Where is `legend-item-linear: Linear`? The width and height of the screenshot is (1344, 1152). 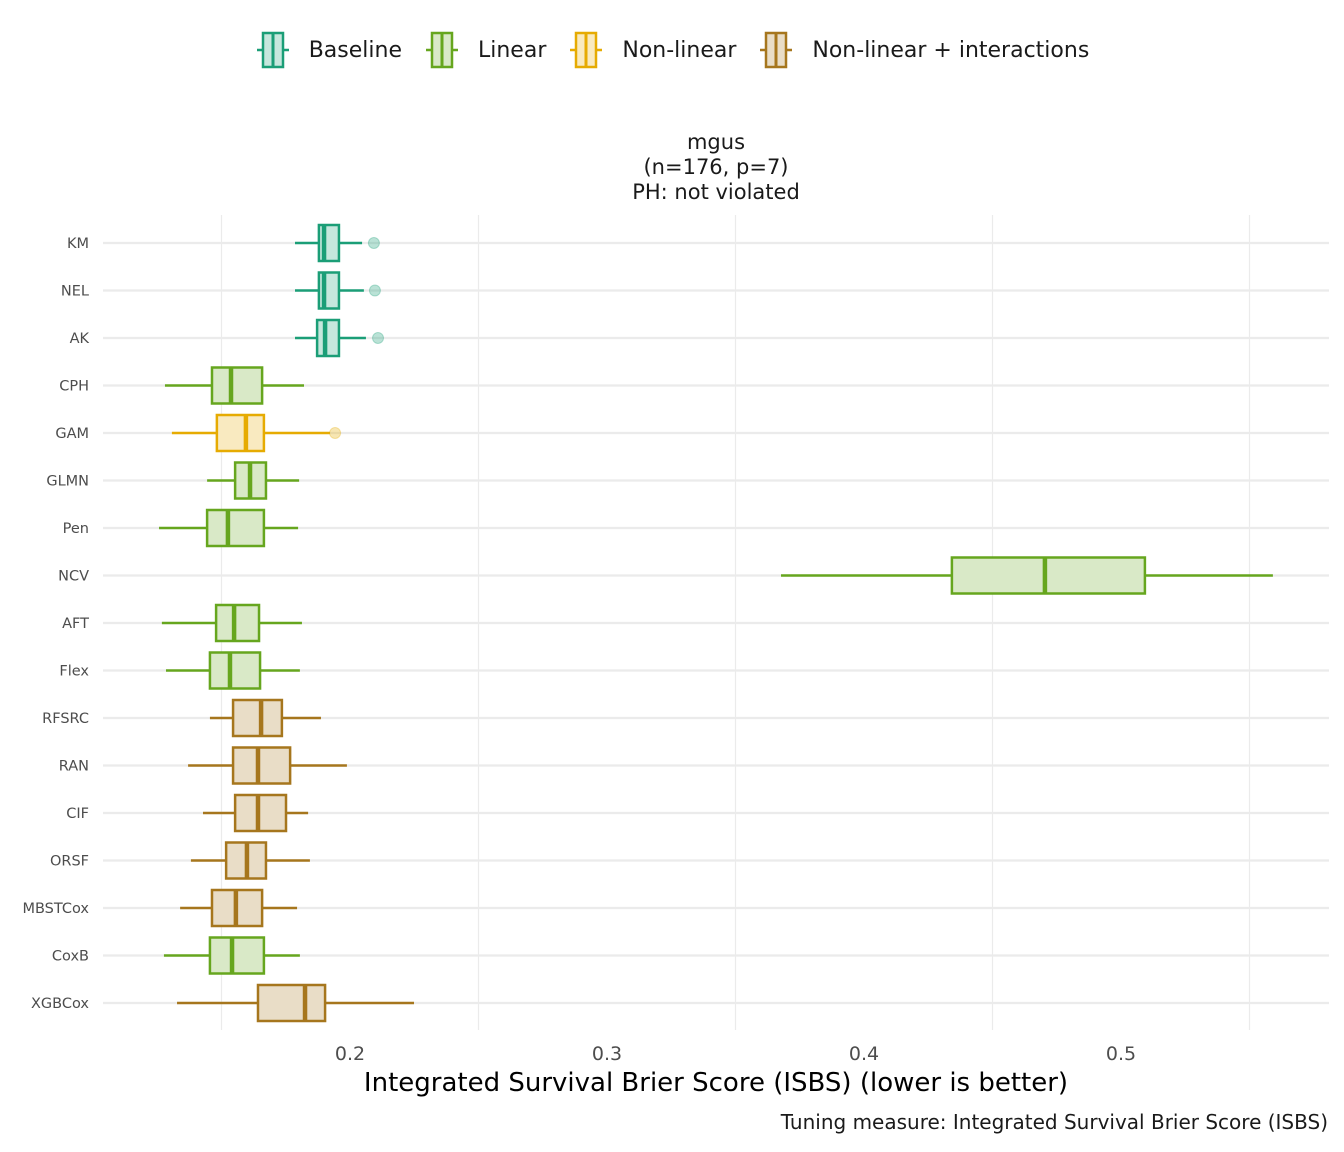
legend-item-linear: Linear is located at coordinates (485, 50).